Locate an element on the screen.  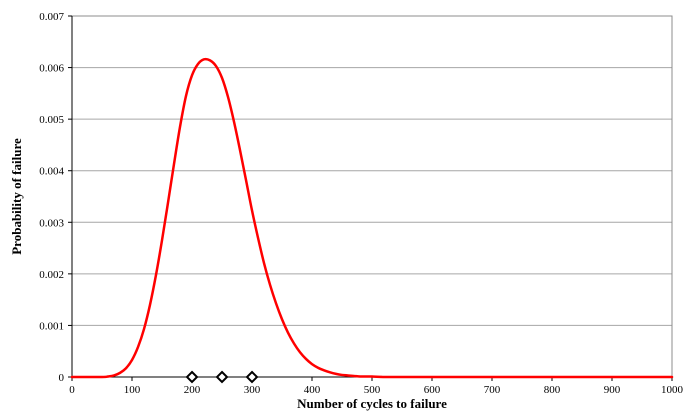
y-tick-label-4: 0.004 is located at coordinates (51, 172).